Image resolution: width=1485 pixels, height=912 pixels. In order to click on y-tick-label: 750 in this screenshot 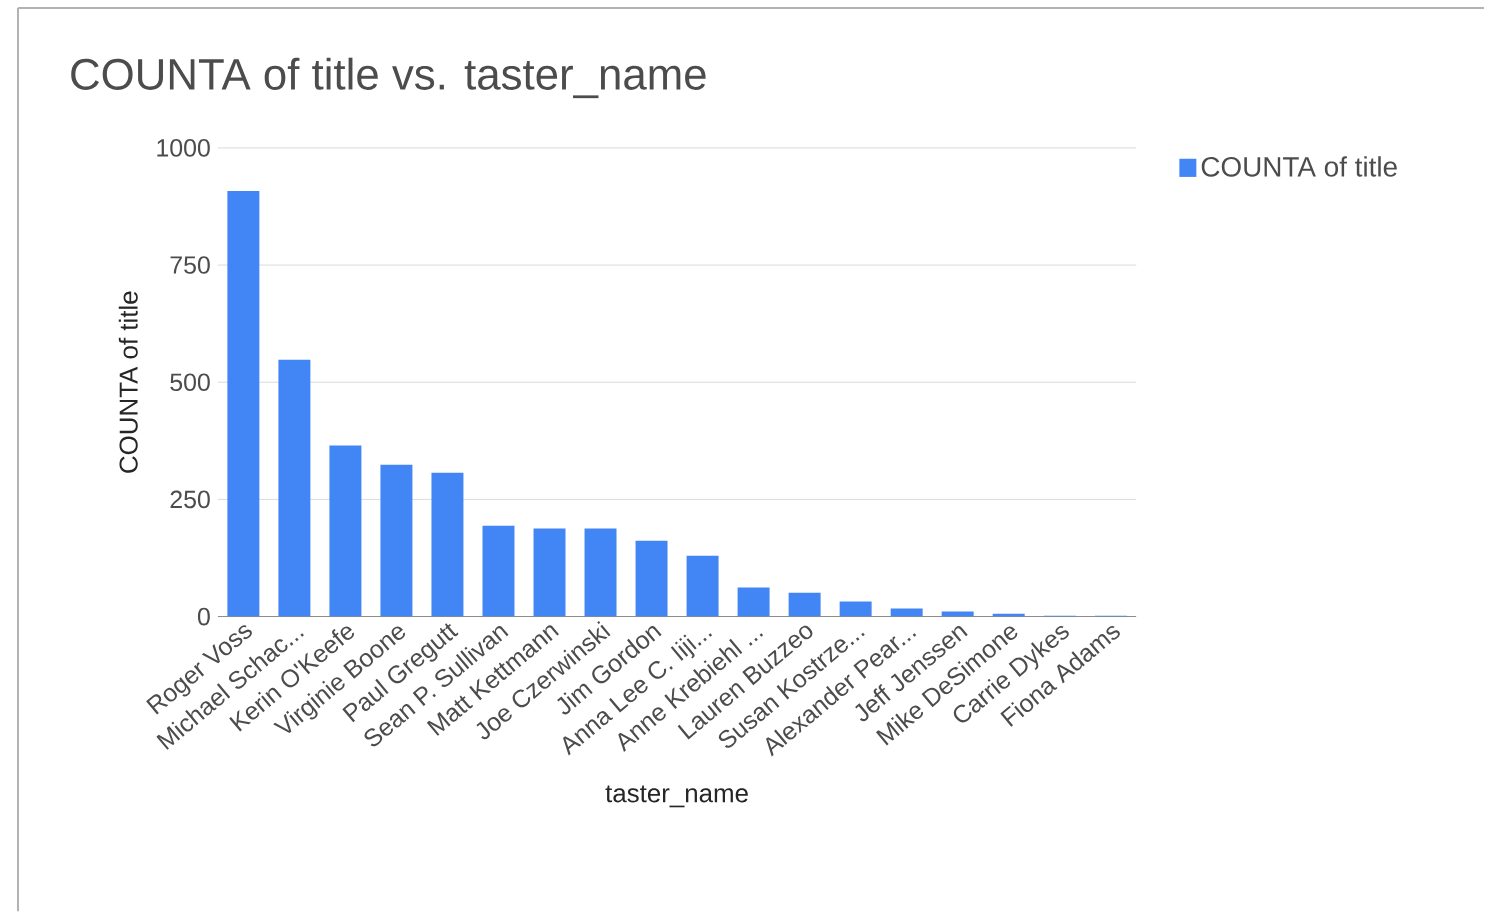, I will do `click(190, 265)`.